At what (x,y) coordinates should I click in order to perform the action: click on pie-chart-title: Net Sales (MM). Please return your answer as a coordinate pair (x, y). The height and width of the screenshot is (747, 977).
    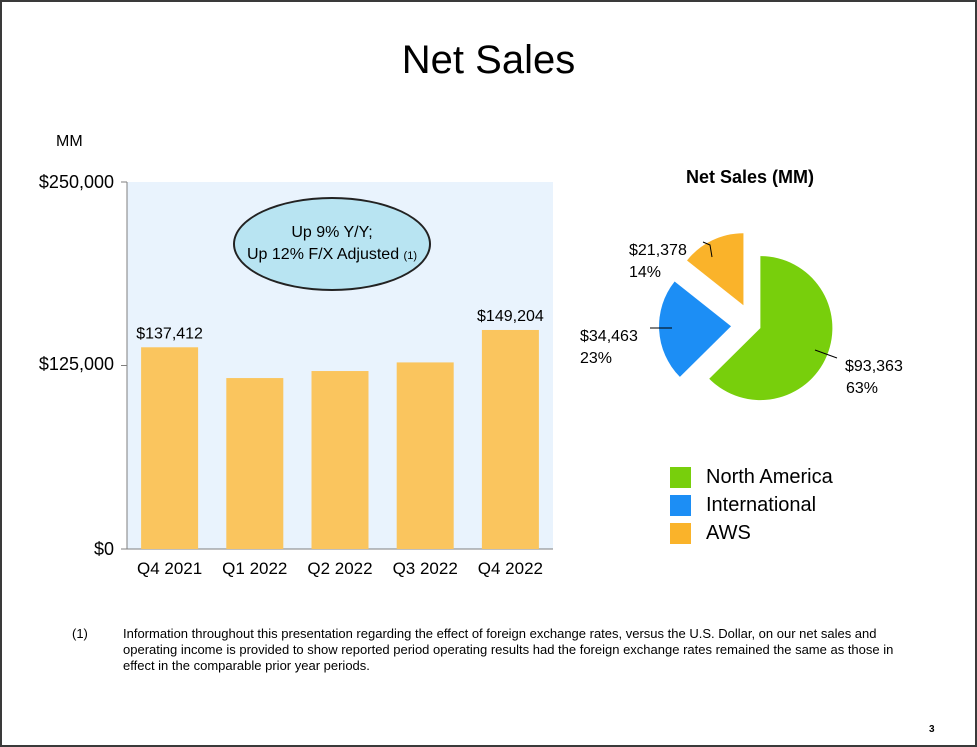
    Looking at the image, I should click on (750, 177).